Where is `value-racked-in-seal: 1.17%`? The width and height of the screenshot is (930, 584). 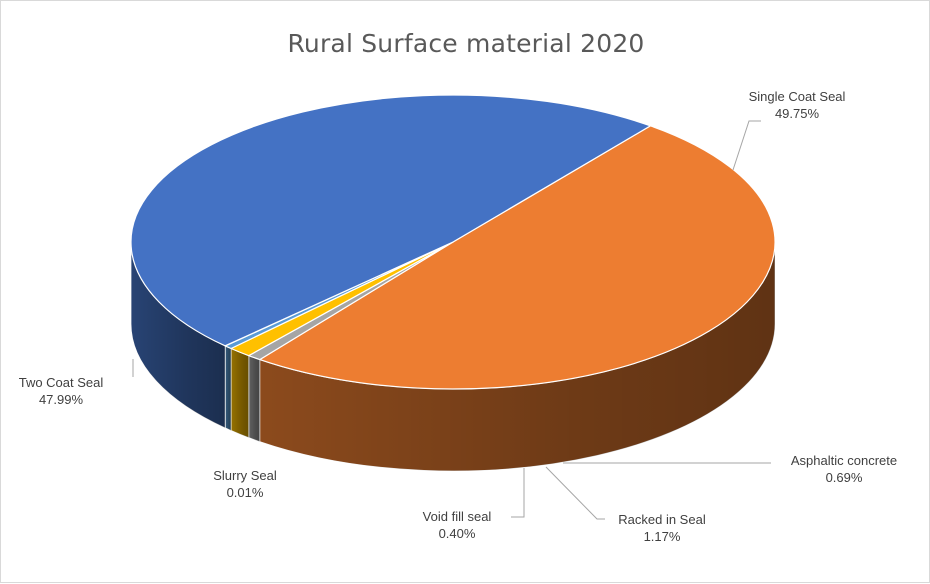
value-racked-in-seal: 1.17% is located at coordinates (662, 536).